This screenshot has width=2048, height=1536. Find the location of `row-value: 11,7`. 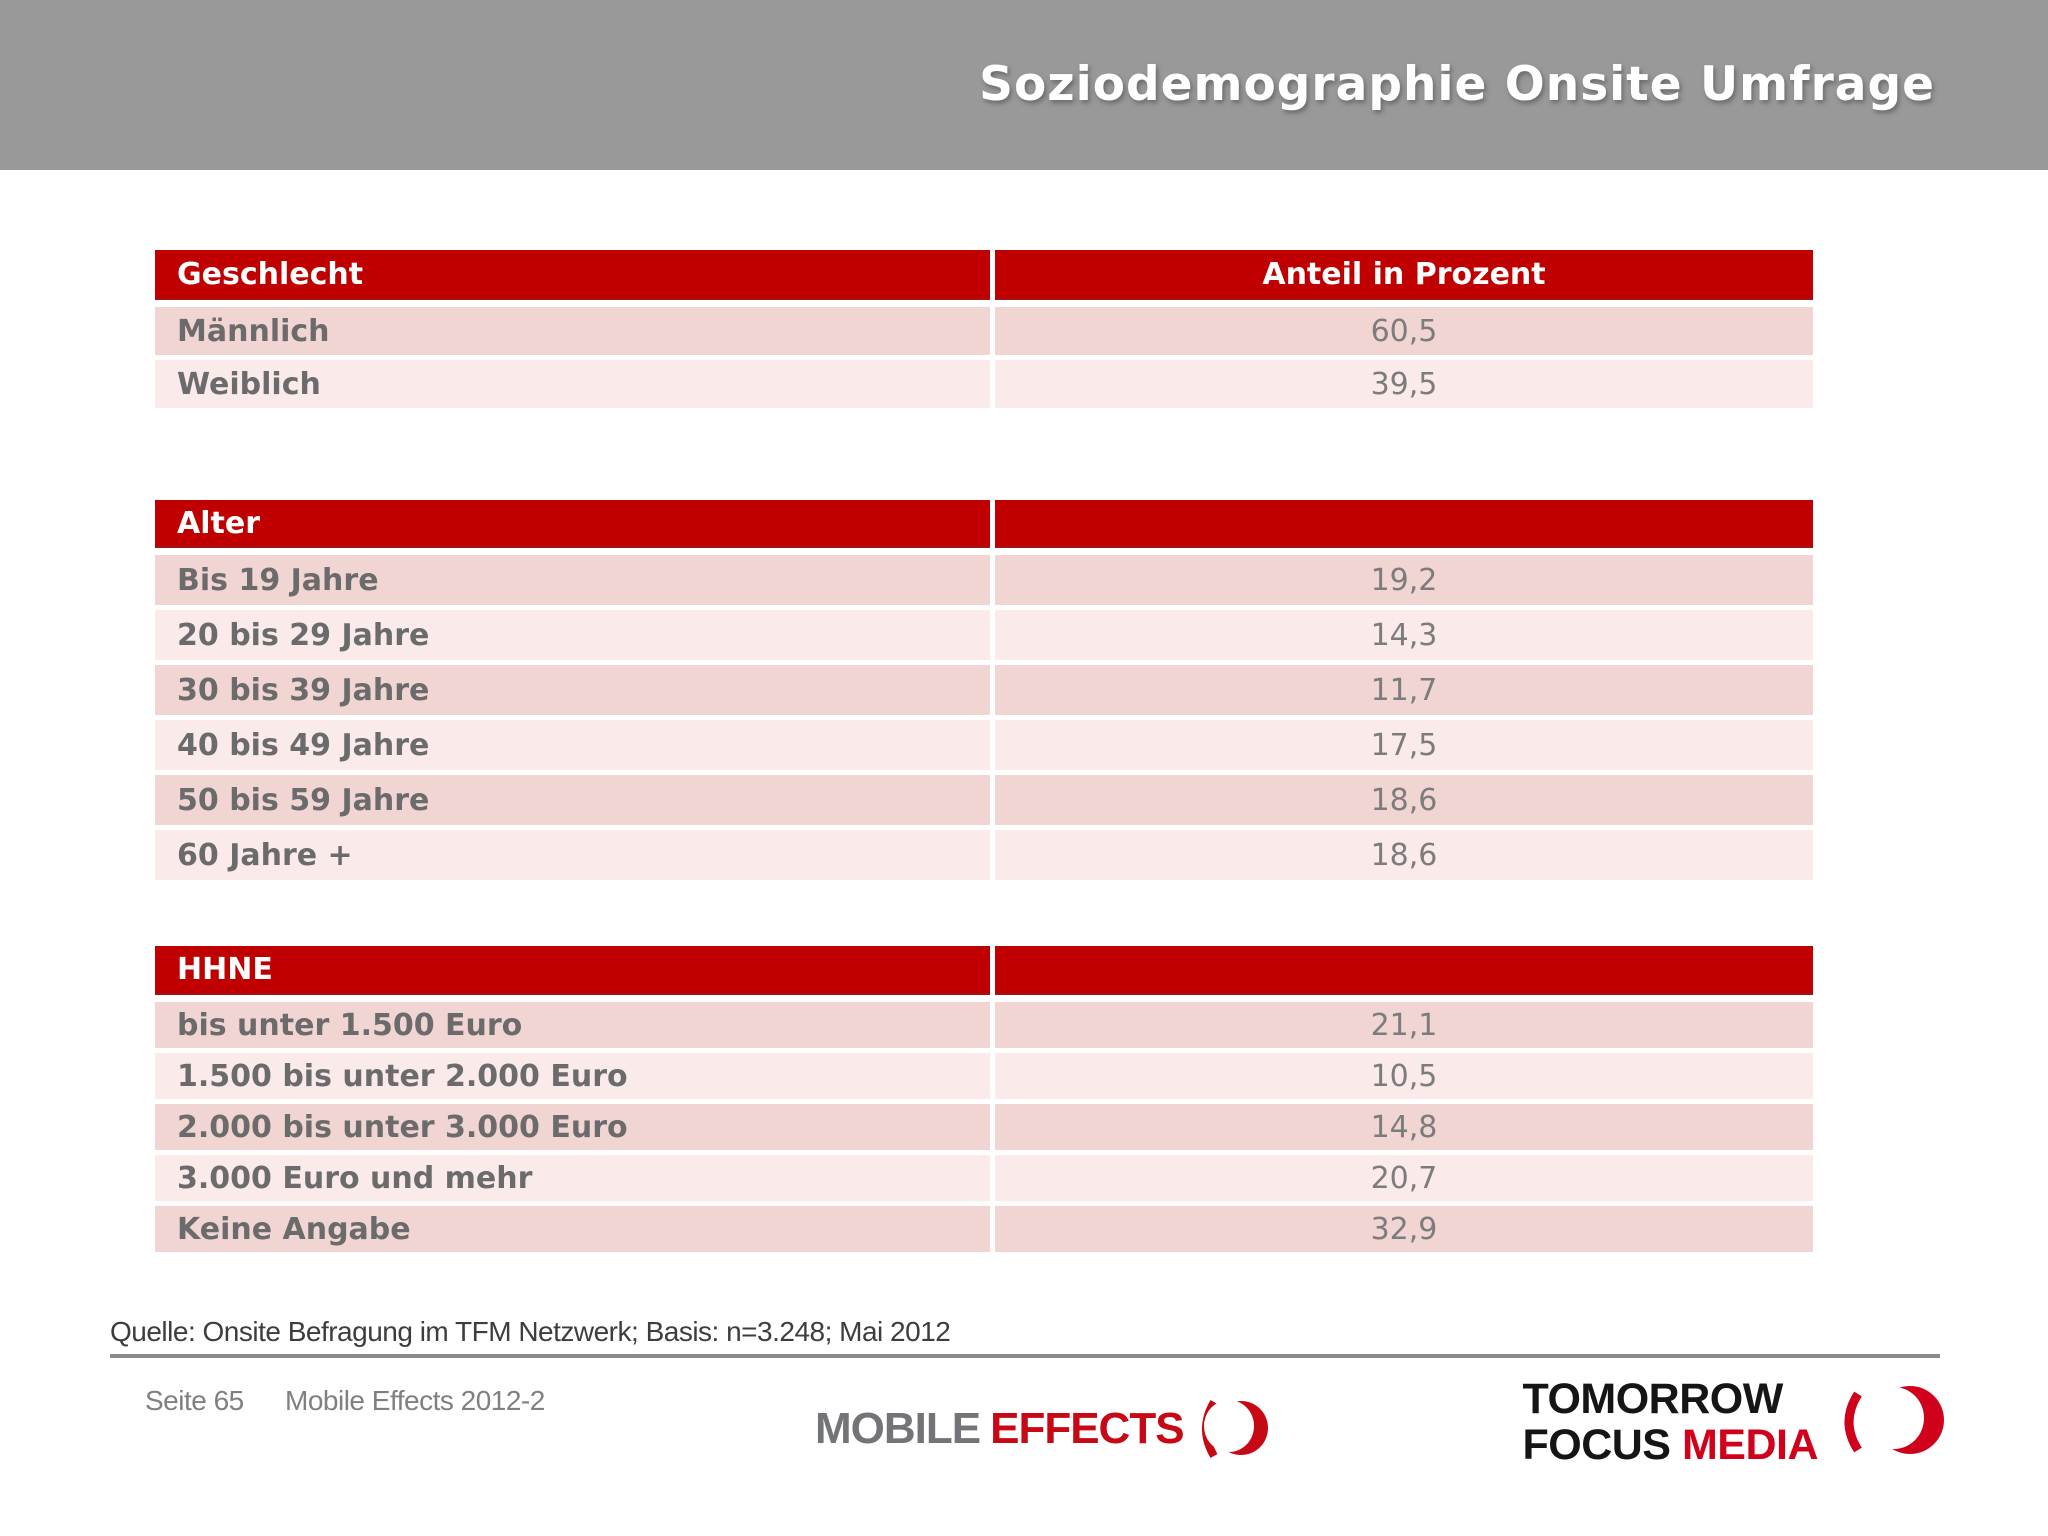

row-value: 11,7 is located at coordinates (1404, 690).